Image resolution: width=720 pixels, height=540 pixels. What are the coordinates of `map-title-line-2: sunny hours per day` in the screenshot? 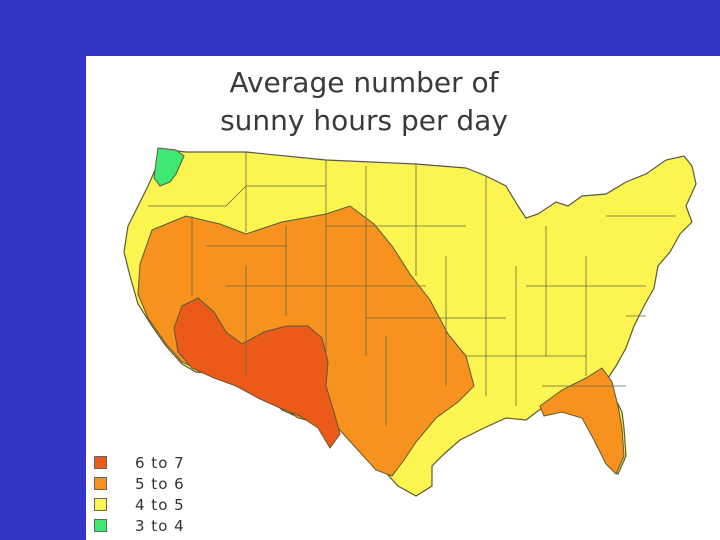 It's located at (364, 120).